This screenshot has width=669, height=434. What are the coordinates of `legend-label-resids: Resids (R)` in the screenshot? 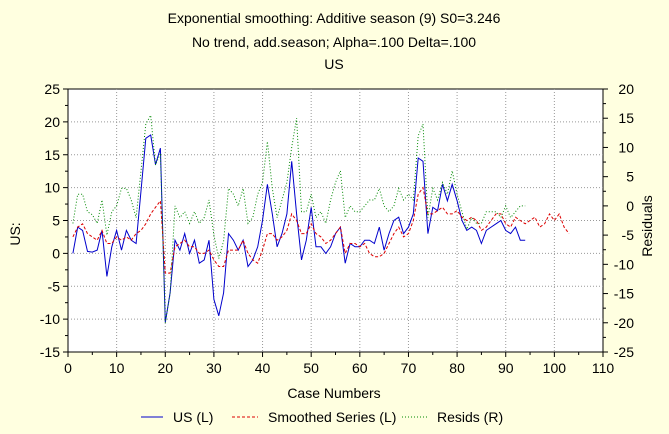 It's located at (470, 417).